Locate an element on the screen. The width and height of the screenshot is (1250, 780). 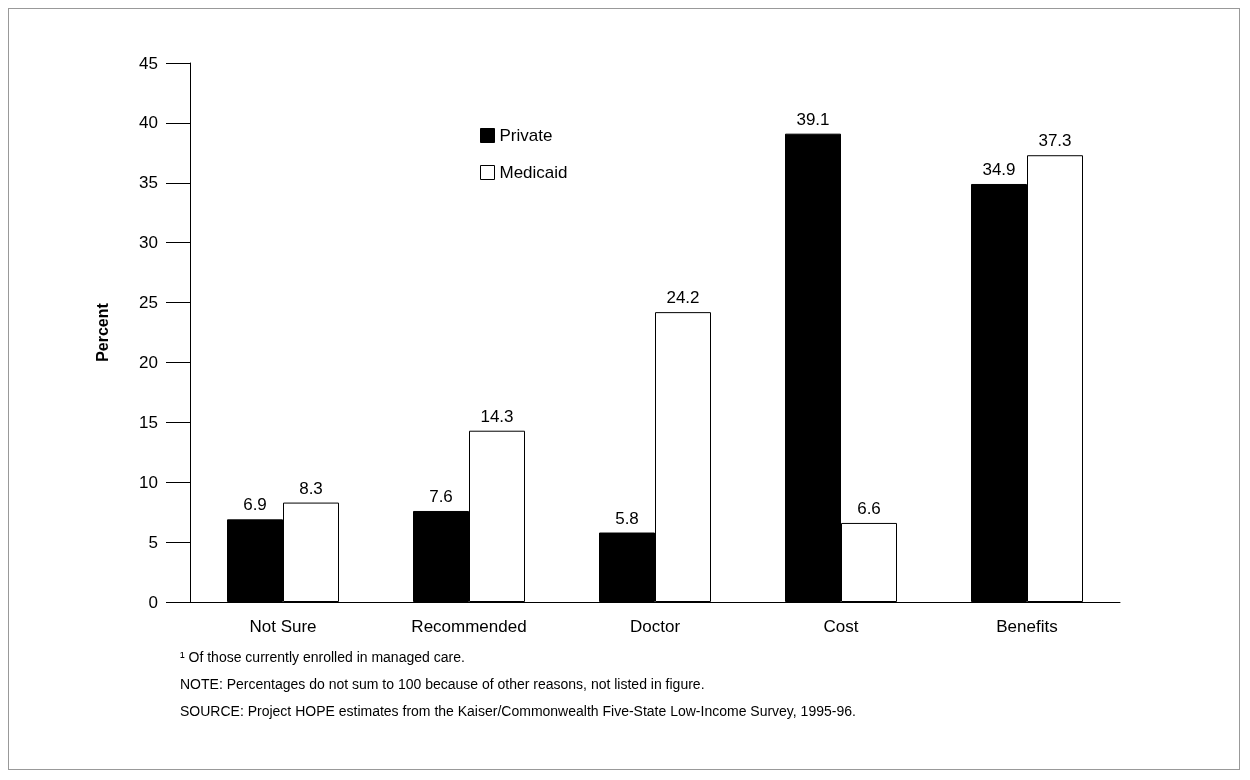
data-label: 6.9 is located at coordinates (255, 505).